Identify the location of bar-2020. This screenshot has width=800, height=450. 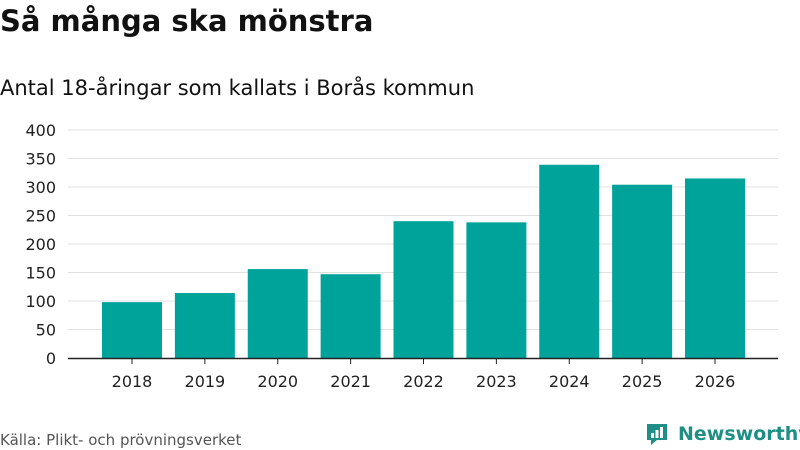
(277, 313).